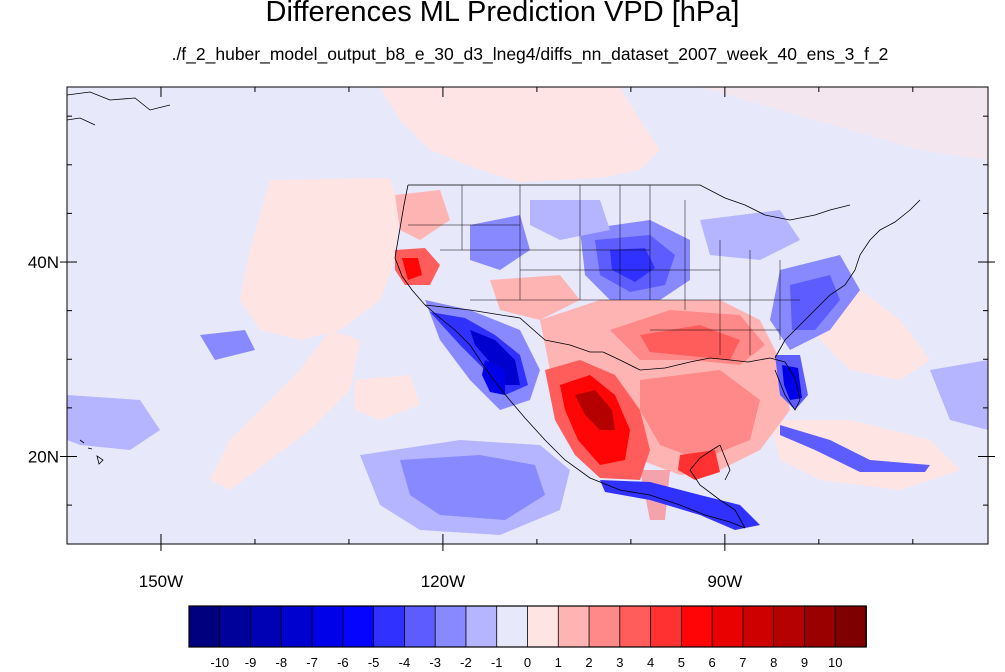  Describe the element at coordinates (412, 269) in the screenshot. I see `warm-field-california-core` at that location.